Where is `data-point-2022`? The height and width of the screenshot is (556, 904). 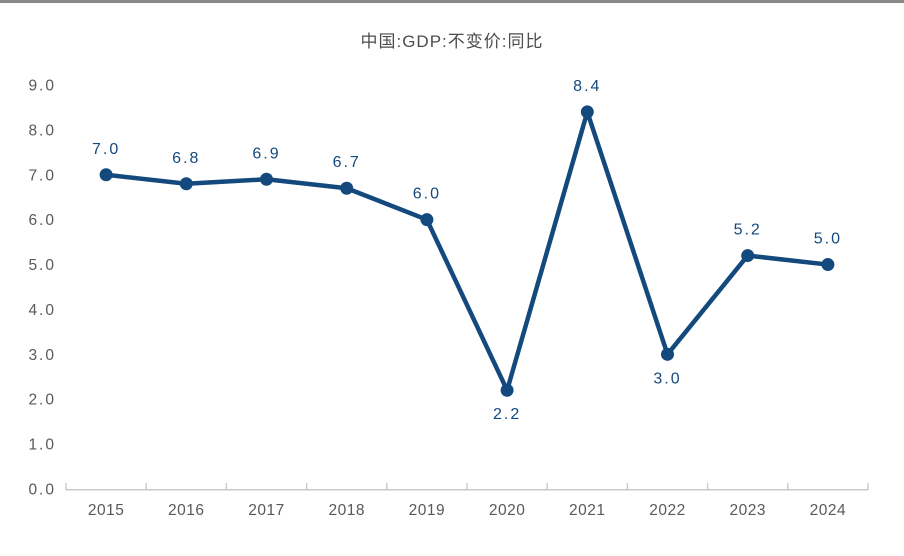
data-point-2022 is located at coordinates (667, 354).